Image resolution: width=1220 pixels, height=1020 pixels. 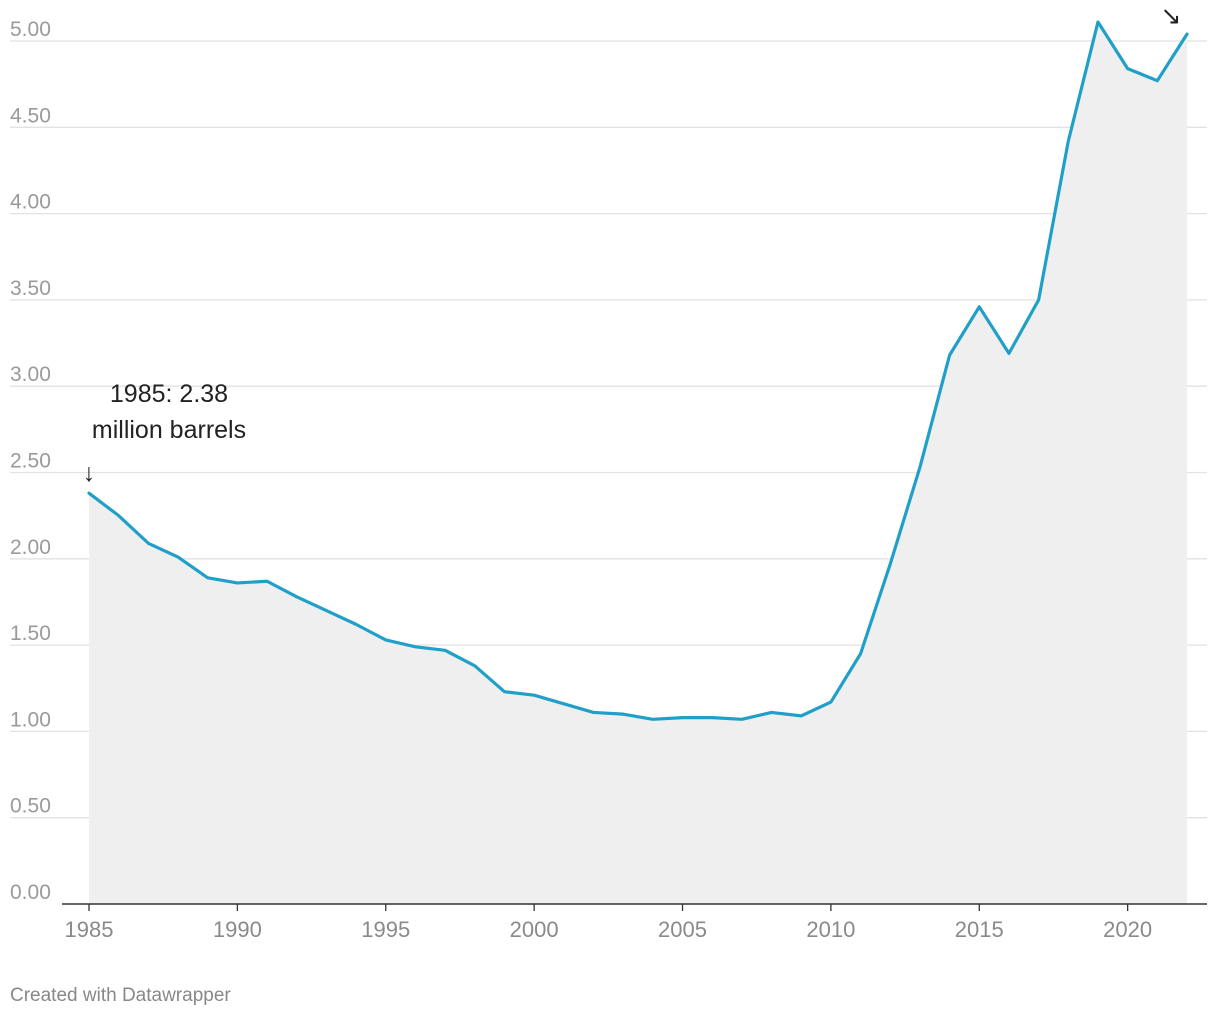 What do you see at coordinates (1127, 929) in the screenshot?
I see `x-tick-label: 2020` at bounding box center [1127, 929].